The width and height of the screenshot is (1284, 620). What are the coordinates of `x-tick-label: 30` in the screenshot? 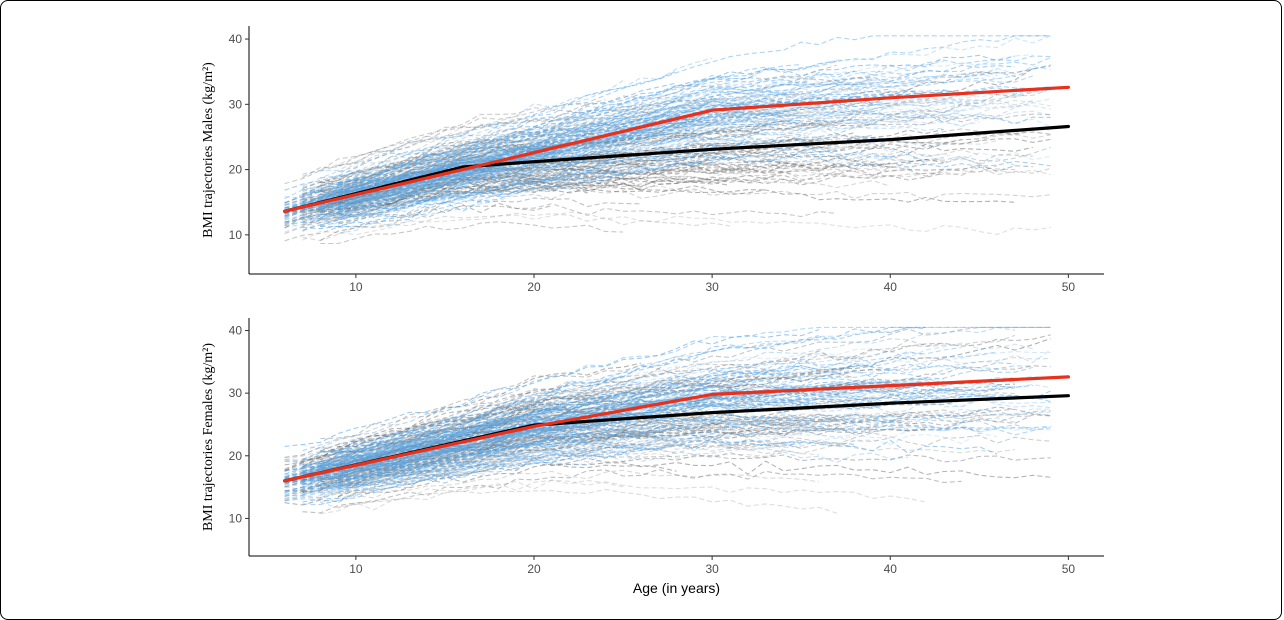 It's located at (712, 287).